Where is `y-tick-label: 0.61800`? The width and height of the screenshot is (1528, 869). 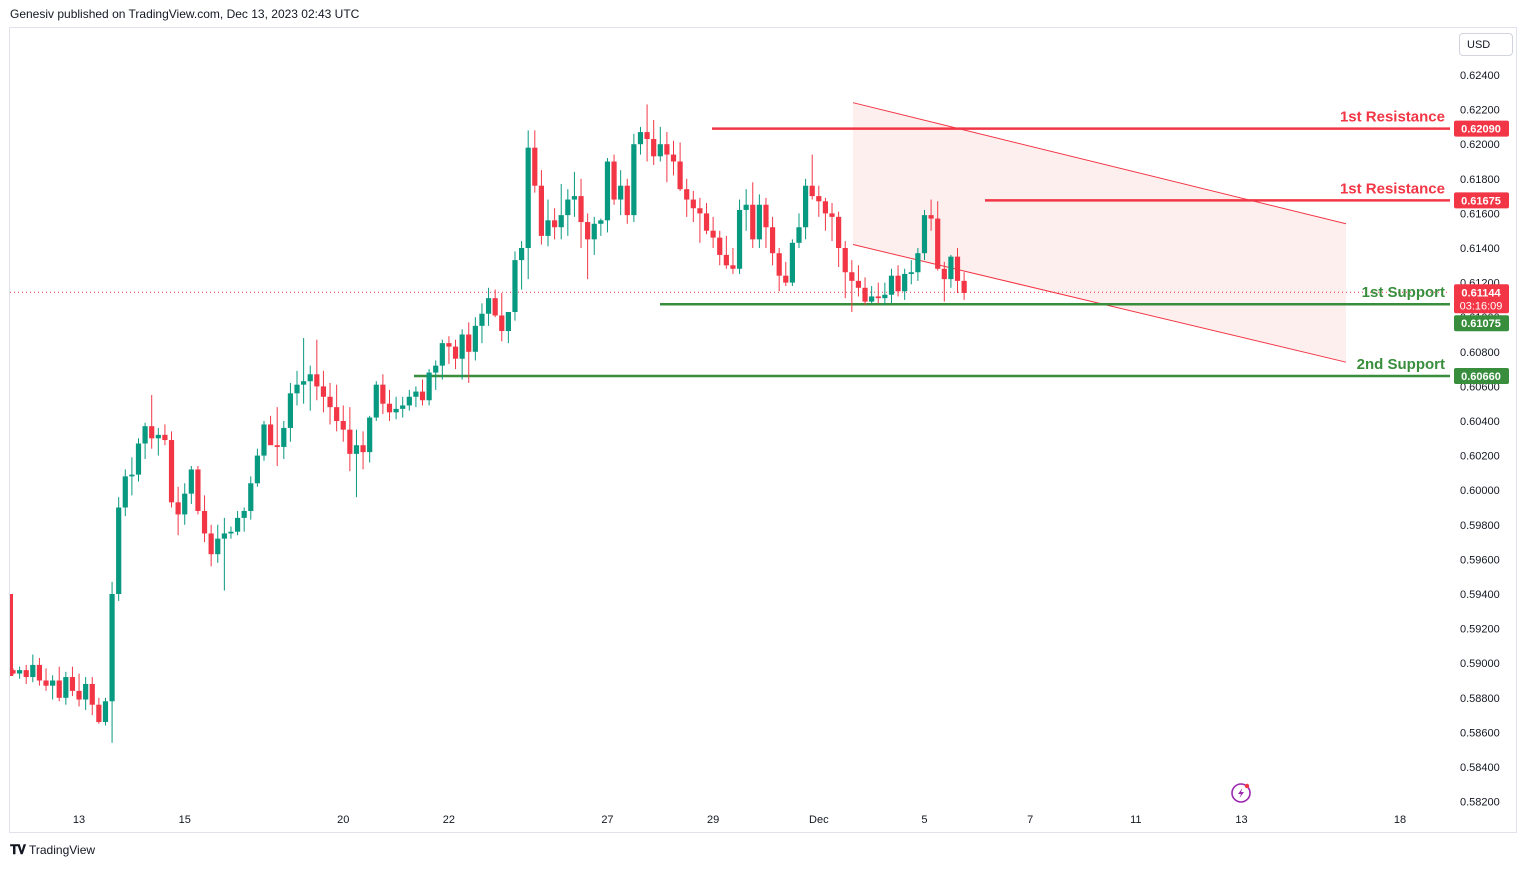
y-tick-label: 0.61800 is located at coordinates (1480, 180).